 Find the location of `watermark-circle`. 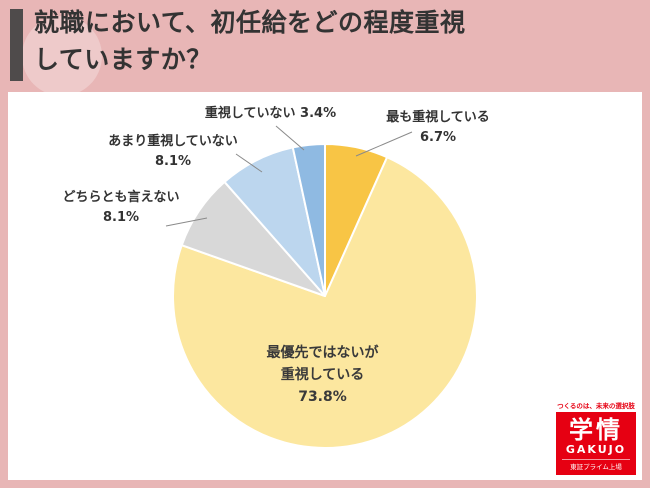

watermark-circle is located at coordinates (62, 56).